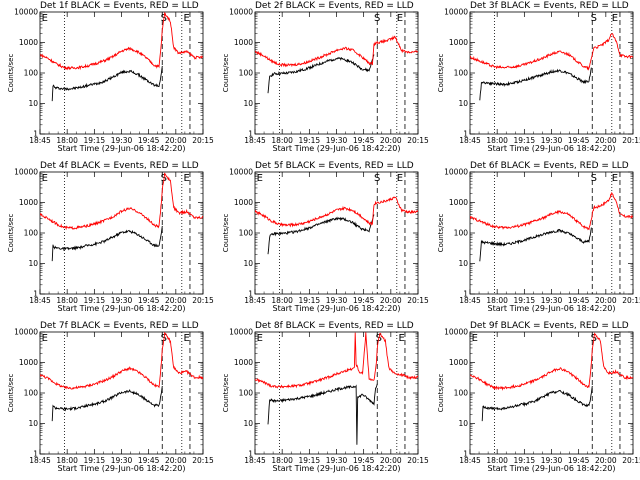 The image size is (640, 480). I want to click on chart-title: Det 5f BLACK = Events, RED = LLD, so click(334, 166).